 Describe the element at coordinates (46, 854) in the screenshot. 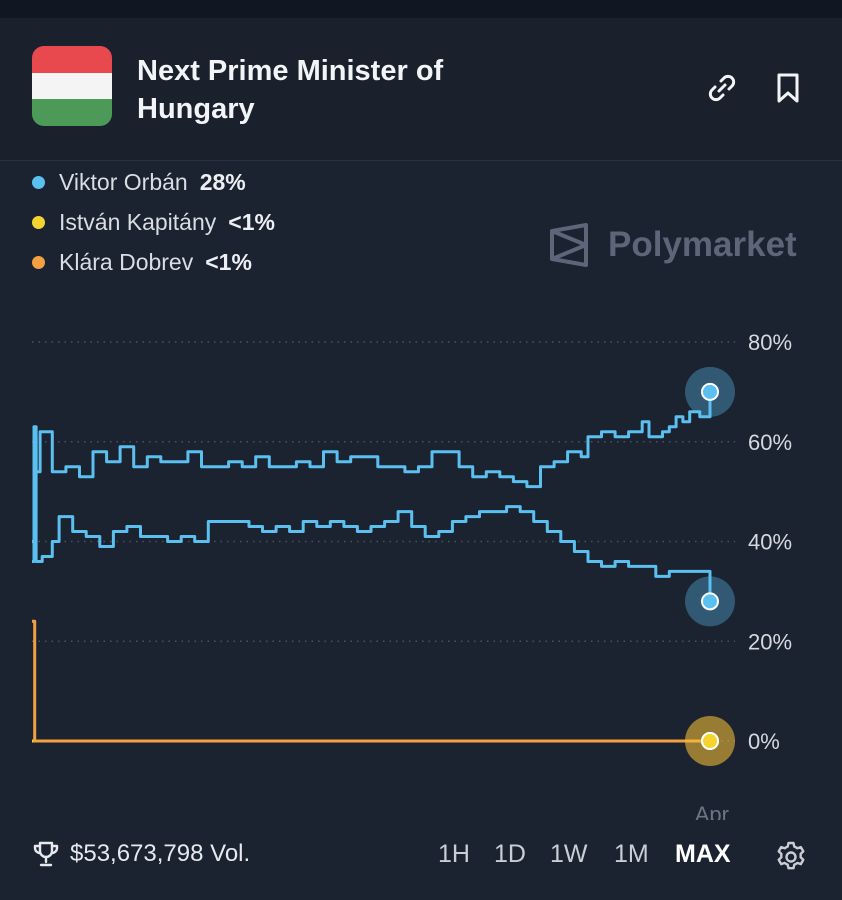

I see `trophy-icon` at that location.